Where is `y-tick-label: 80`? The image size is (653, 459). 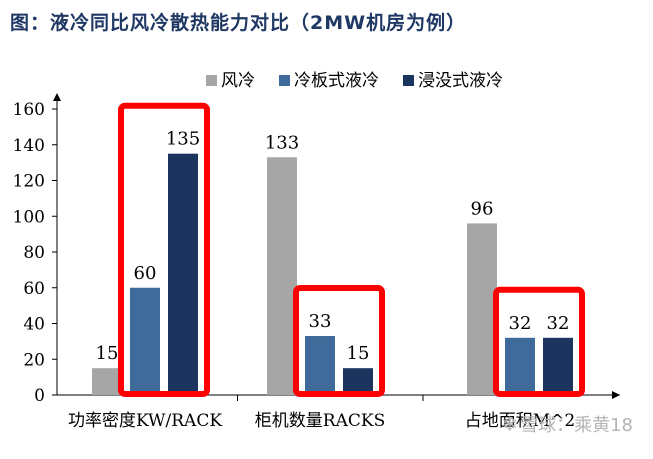
y-tick-label: 80 is located at coordinates (34, 253).